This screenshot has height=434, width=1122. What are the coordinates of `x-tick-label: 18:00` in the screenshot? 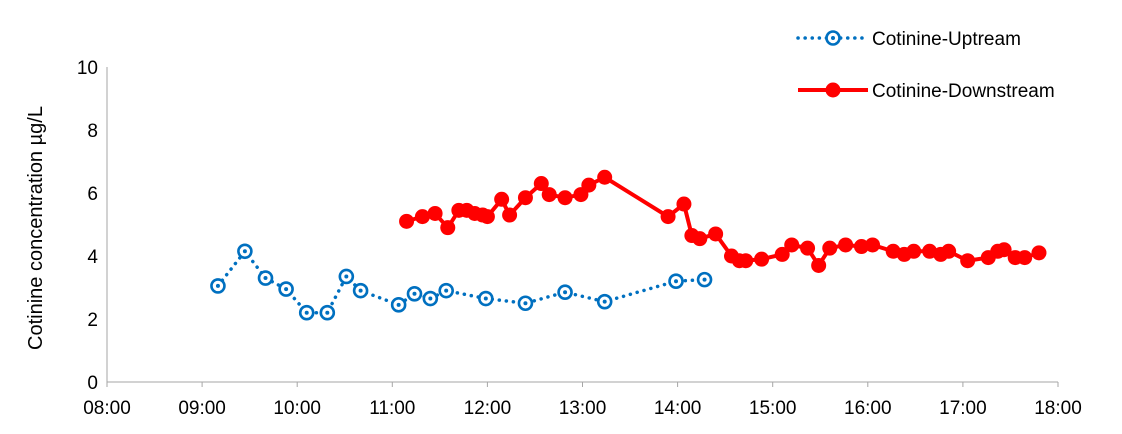 It's located at (1058, 408).